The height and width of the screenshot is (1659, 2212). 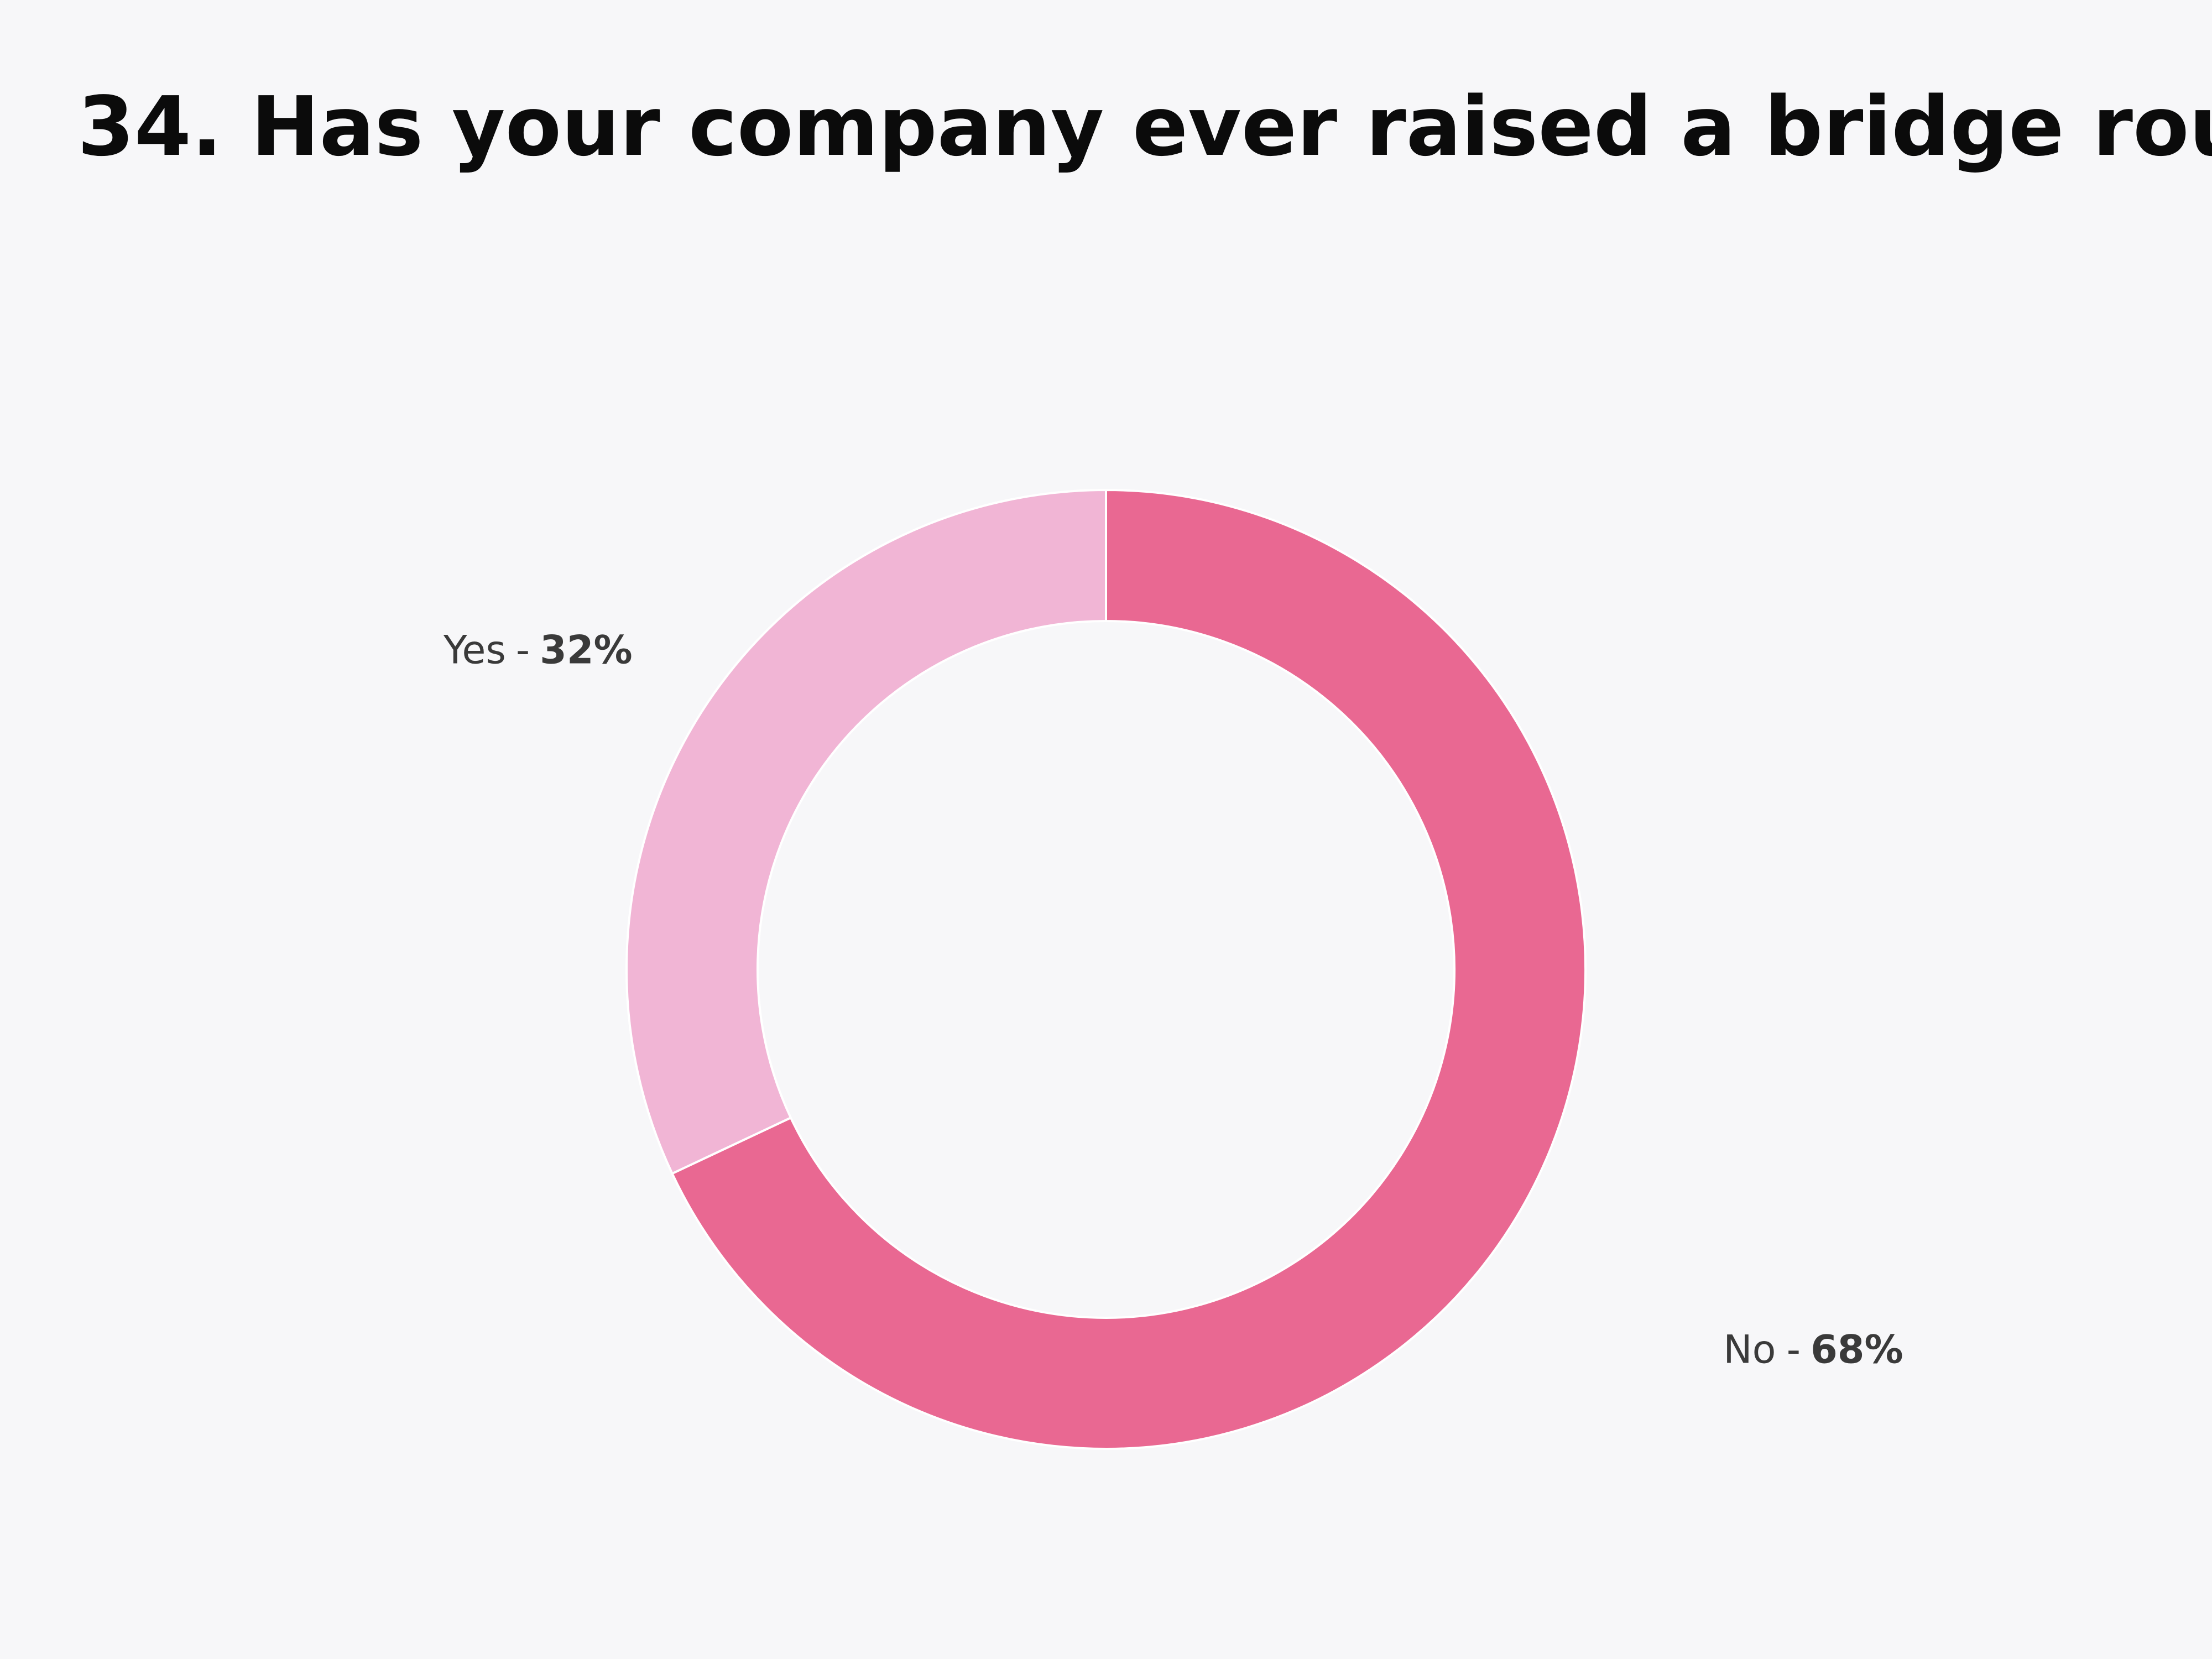 What do you see at coordinates (866, 832) in the screenshot?
I see `donut-slice` at bounding box center [866, 832].